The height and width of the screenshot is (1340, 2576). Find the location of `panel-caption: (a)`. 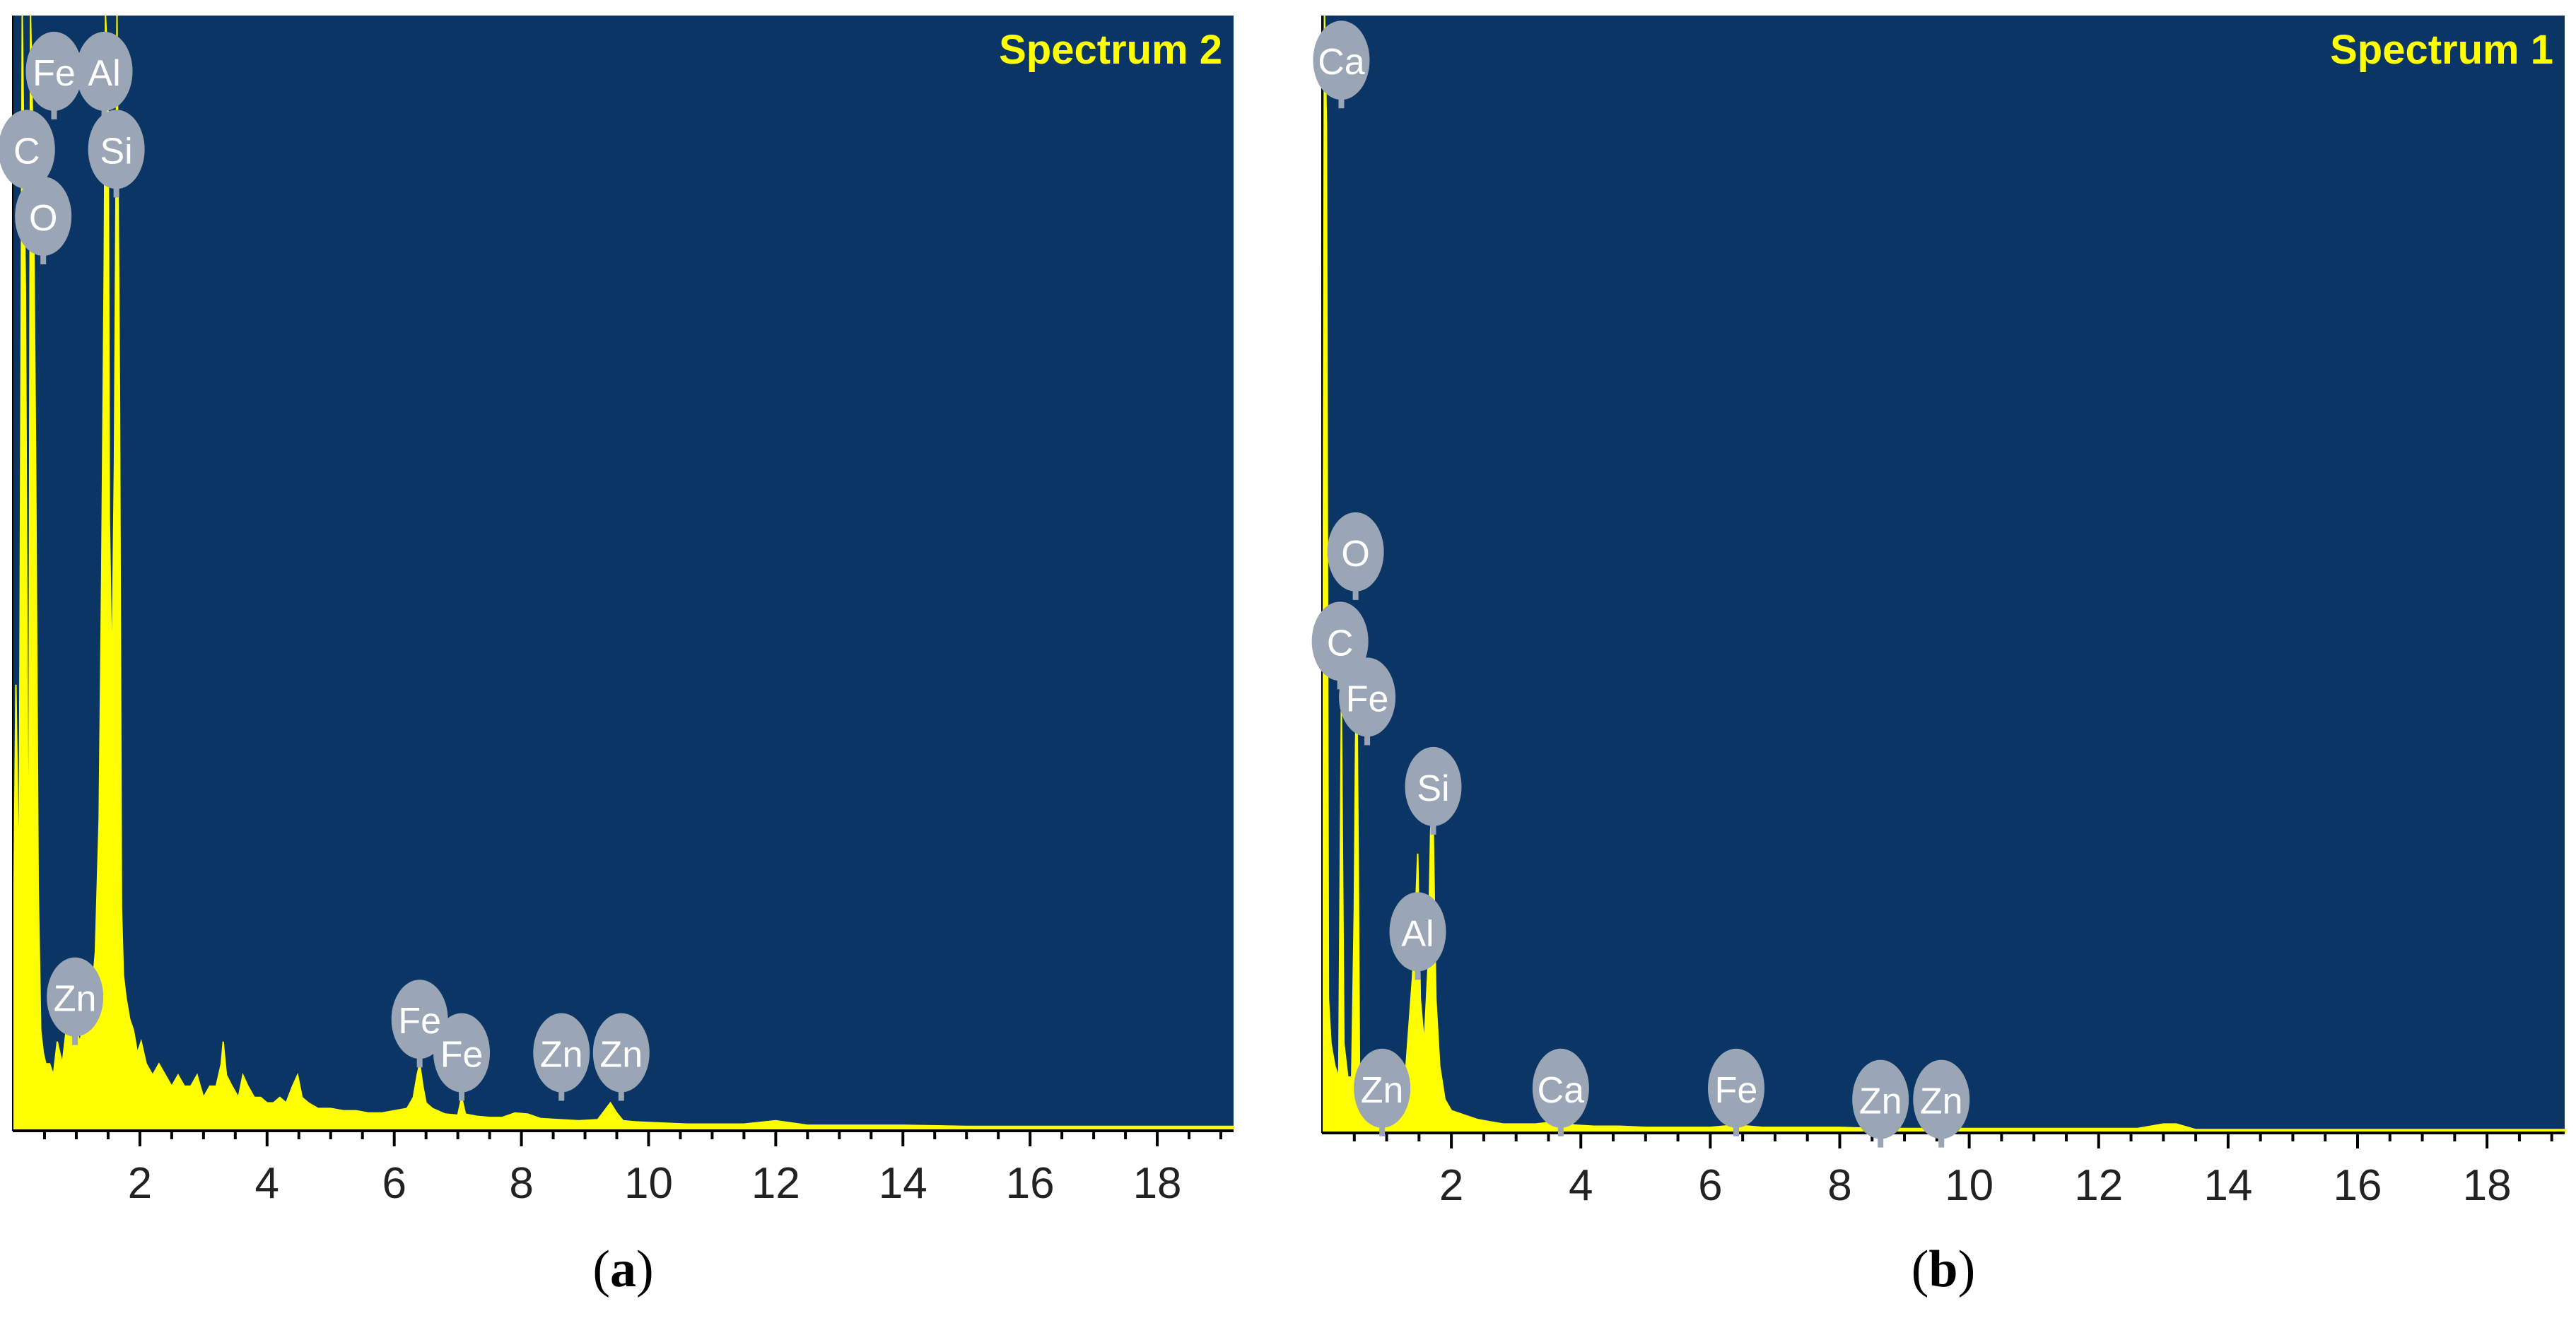

panel-caption: (a) is located at coordinates (622, 1269).